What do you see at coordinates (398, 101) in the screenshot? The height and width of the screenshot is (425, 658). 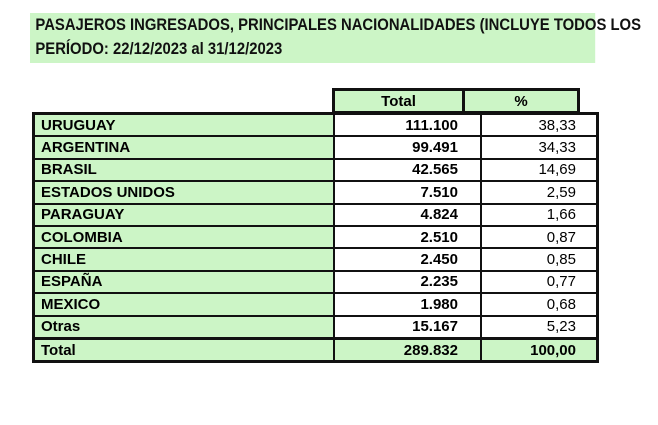 I see `header-total: Total` at bounding box center [398, 101].